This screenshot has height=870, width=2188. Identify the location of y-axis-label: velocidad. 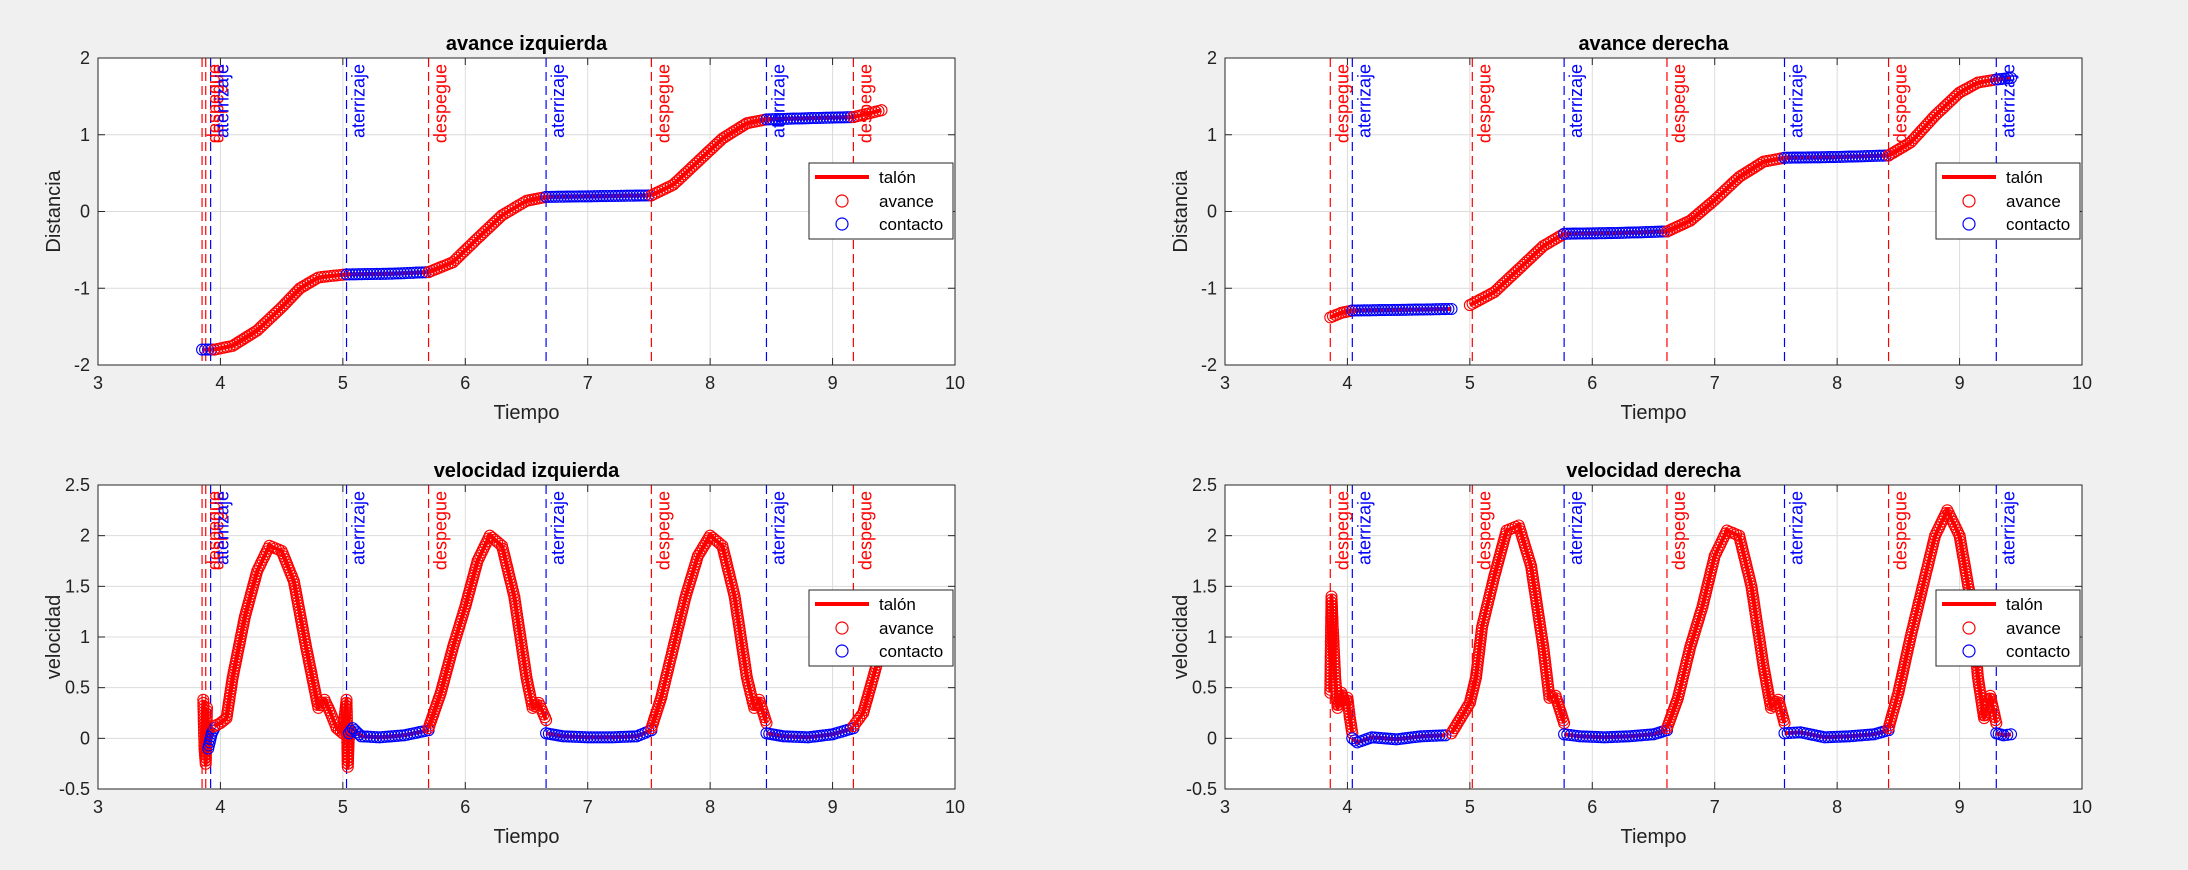
(54, 637).